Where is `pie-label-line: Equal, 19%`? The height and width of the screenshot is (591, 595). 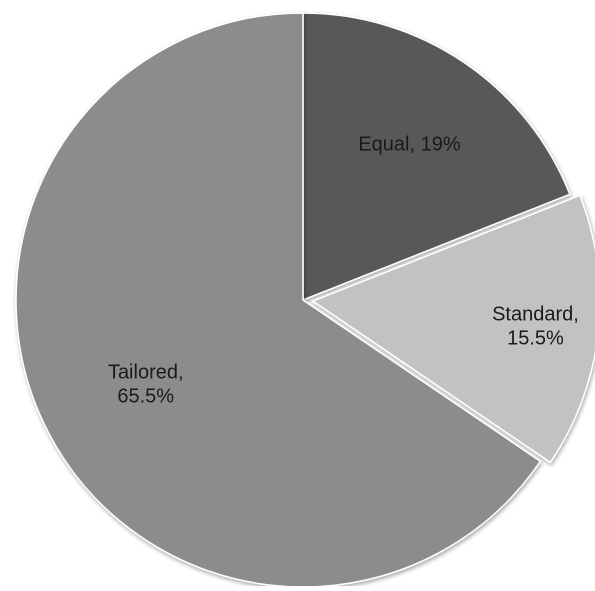
pie-label-line: Equal, 19% is located at coordinates (409, 144).